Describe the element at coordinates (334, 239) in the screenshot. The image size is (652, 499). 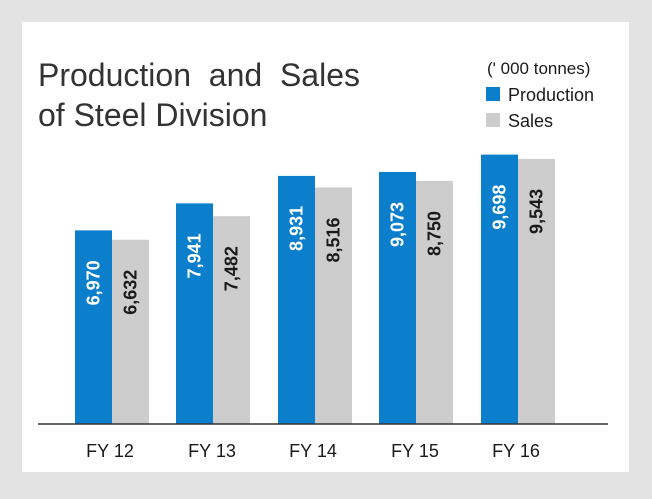
I see `value-label-sales-fy-14: 8,516` at that location.